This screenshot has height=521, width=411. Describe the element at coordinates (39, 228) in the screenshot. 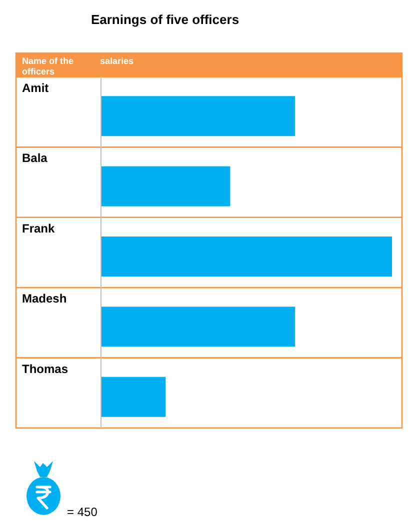

I see `y-tick-label: Frank` at that location.